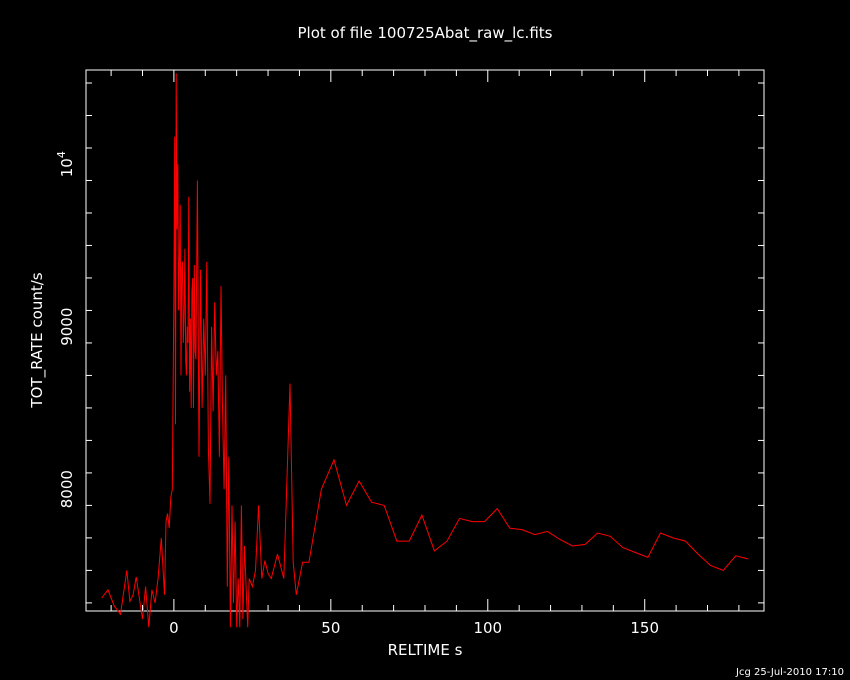  Describe the element at coordinates (487, 628) in the screenshot. I see `x-tick-label: 100` at that location.